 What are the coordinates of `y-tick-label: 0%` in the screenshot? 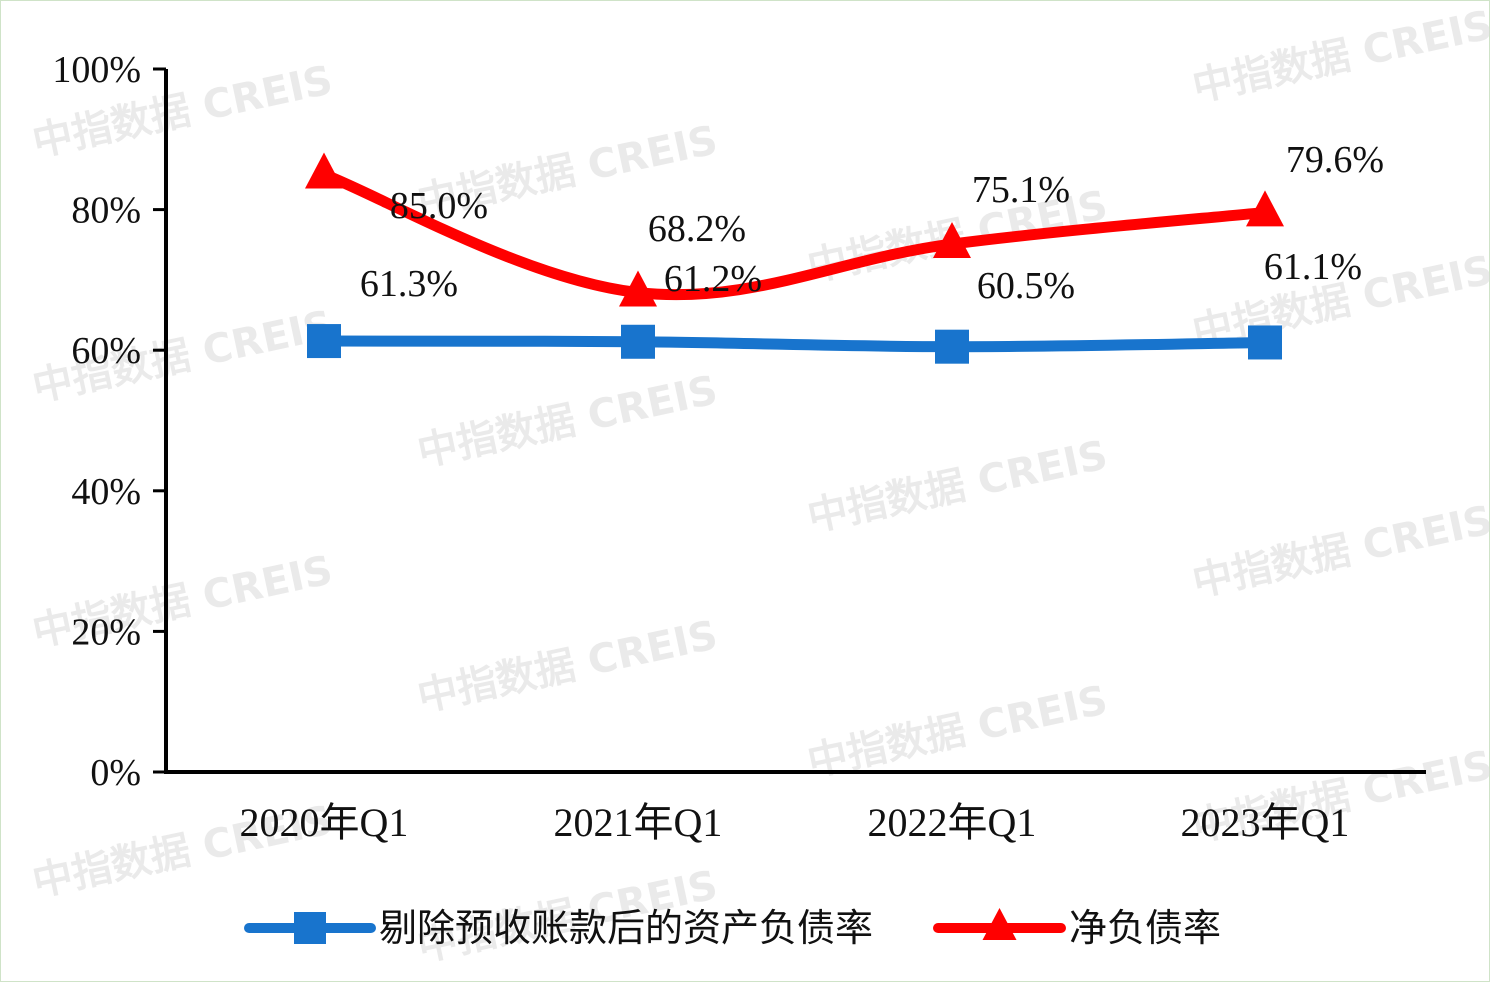 It's located at (115, 773).